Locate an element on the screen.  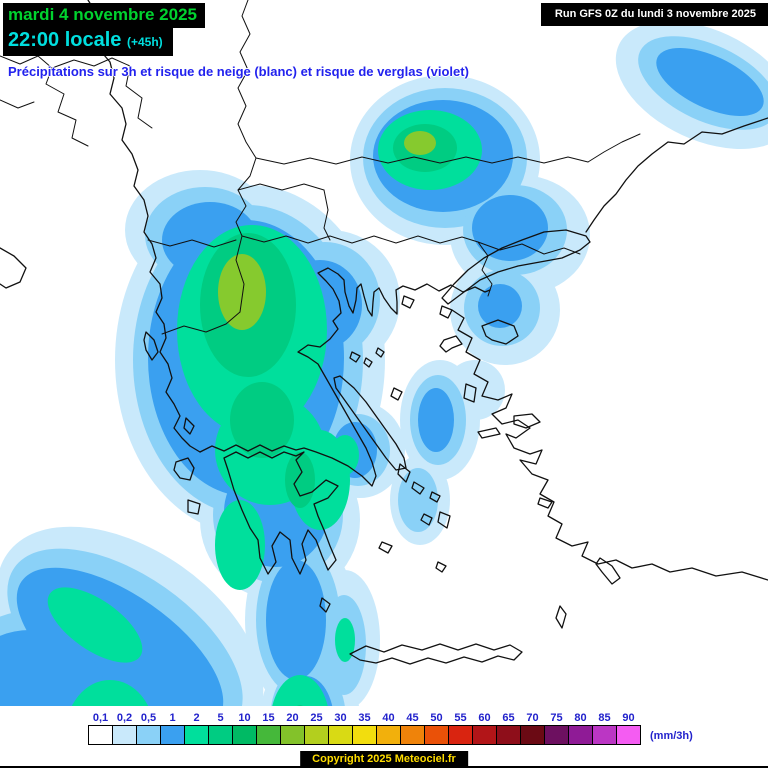
legend-cell-label: 65 is located at coordinates (508, 718).